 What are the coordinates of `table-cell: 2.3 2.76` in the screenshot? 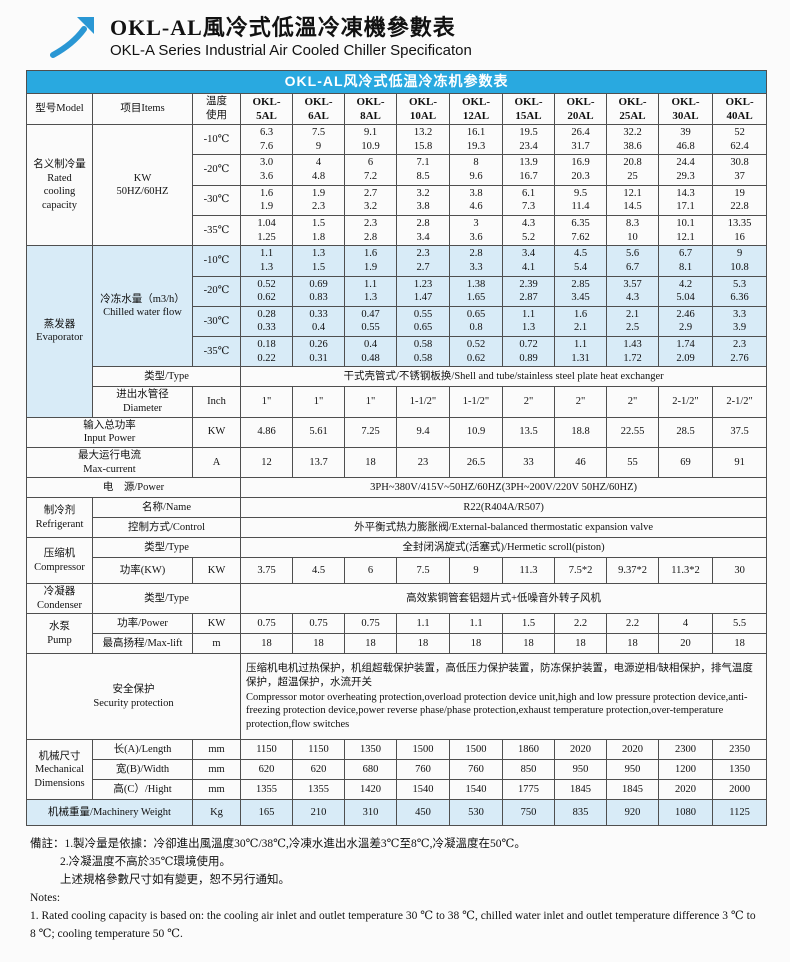 It's located at (739, 352).